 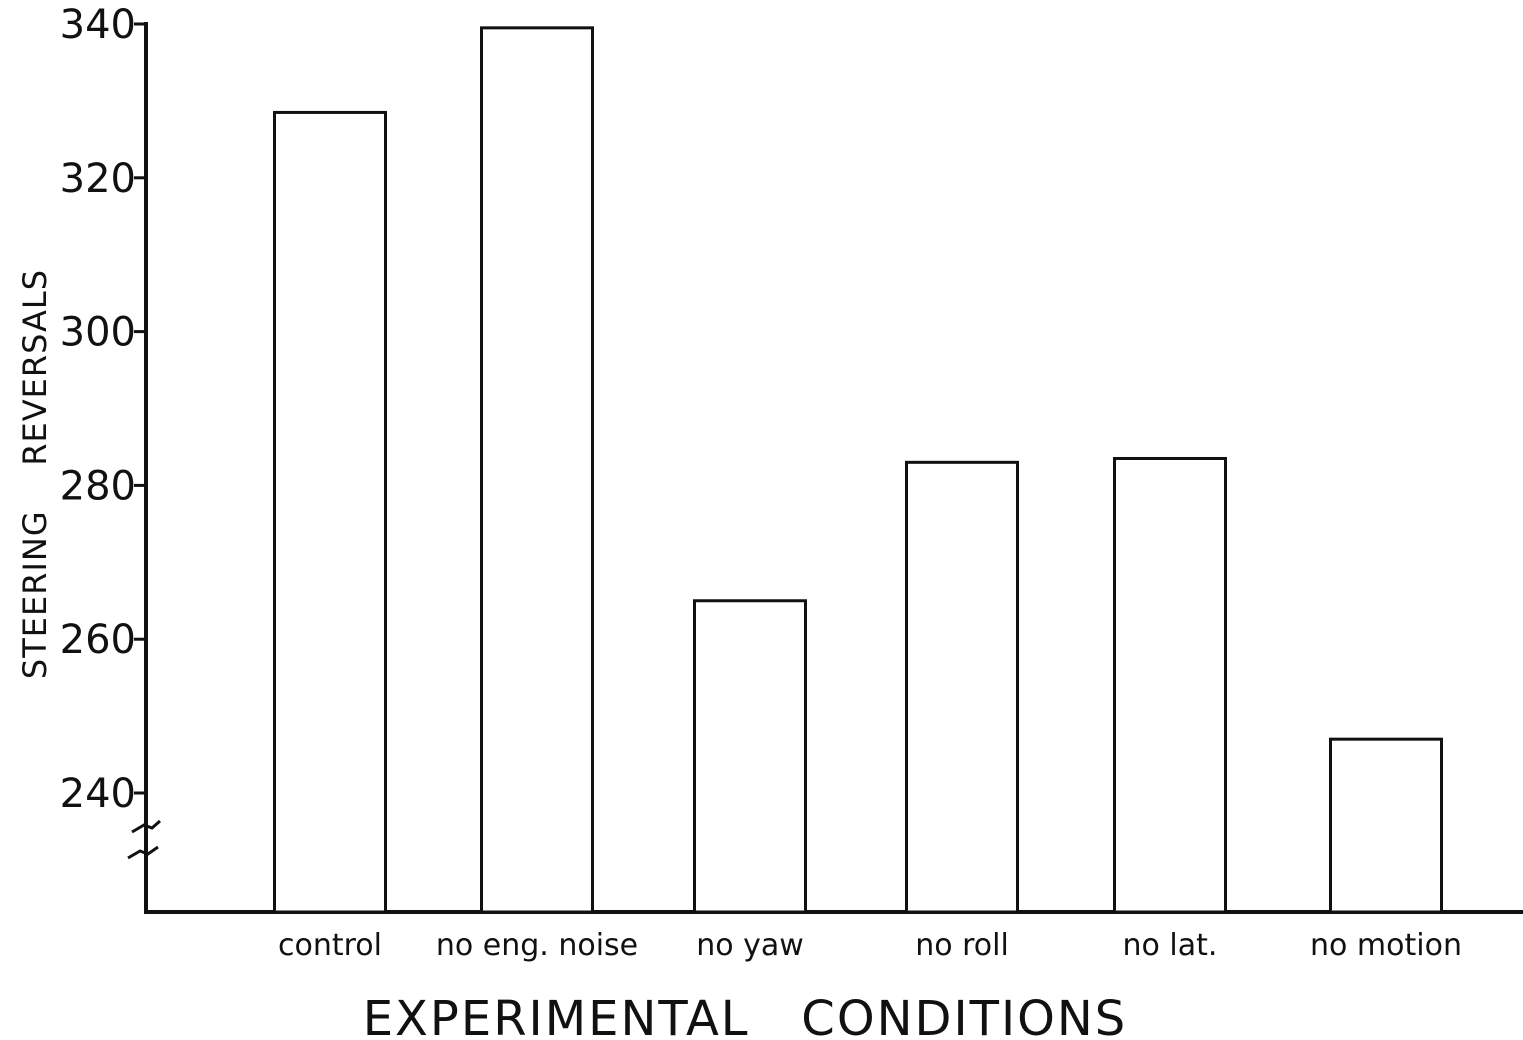 I want to click on bar-no-eng-noise, so click(x=537, y=470).